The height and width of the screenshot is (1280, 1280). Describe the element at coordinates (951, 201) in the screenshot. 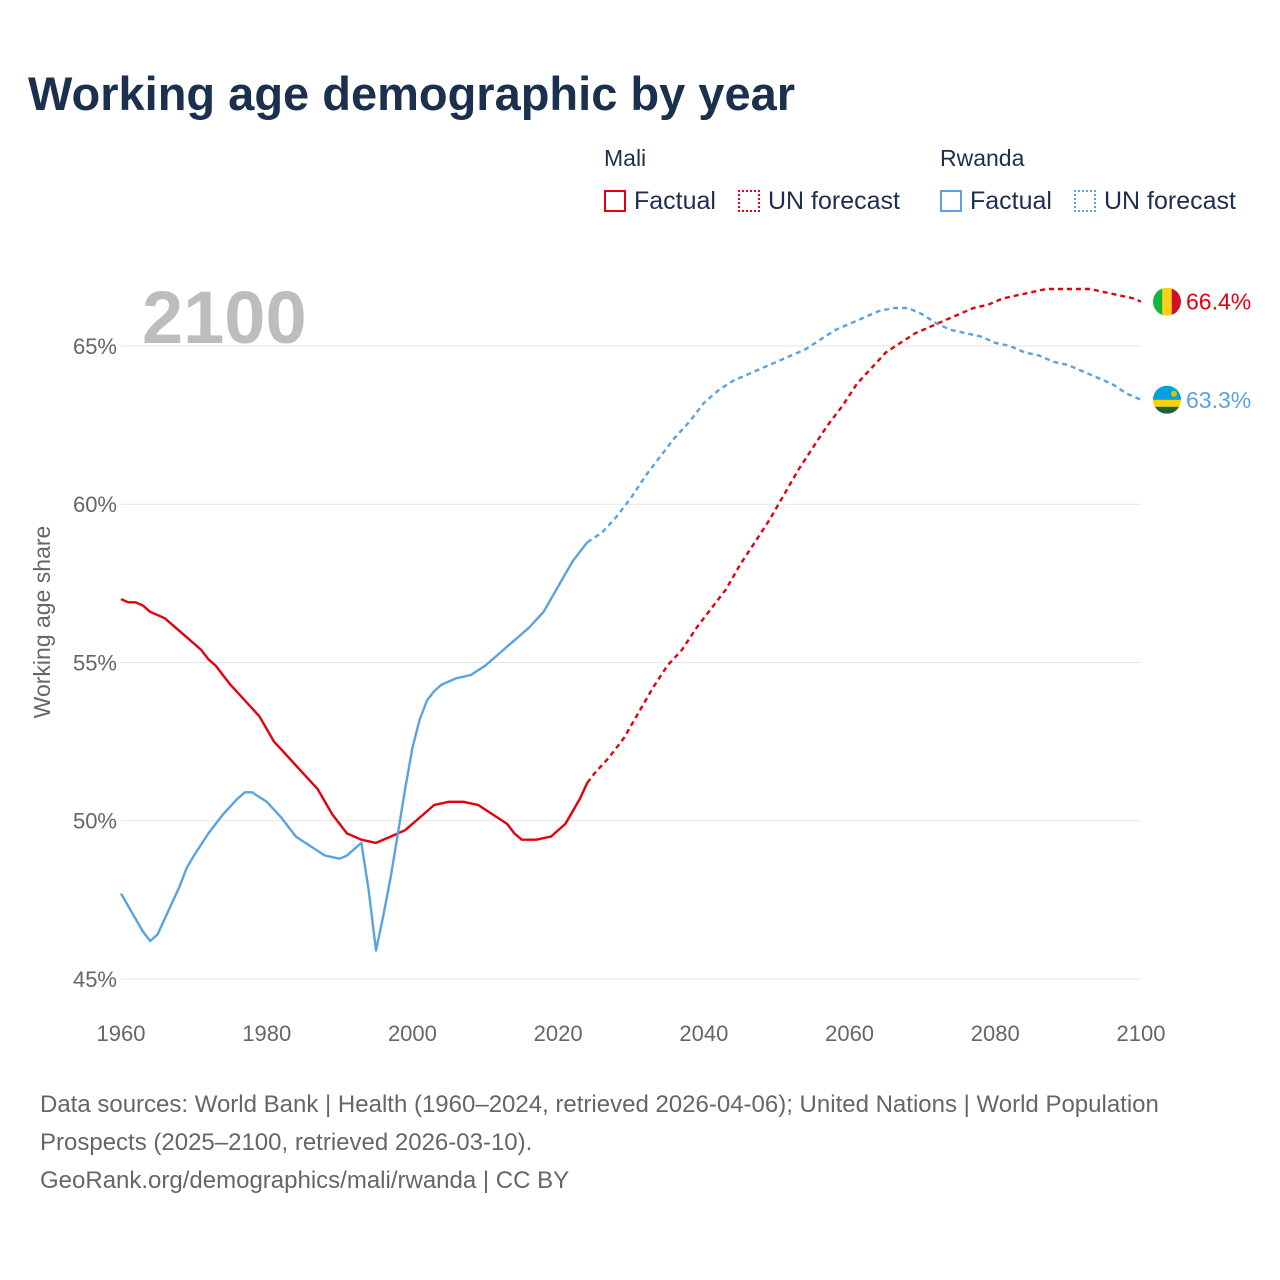

I see `legend-swatch-rwanda-factual` at that location.